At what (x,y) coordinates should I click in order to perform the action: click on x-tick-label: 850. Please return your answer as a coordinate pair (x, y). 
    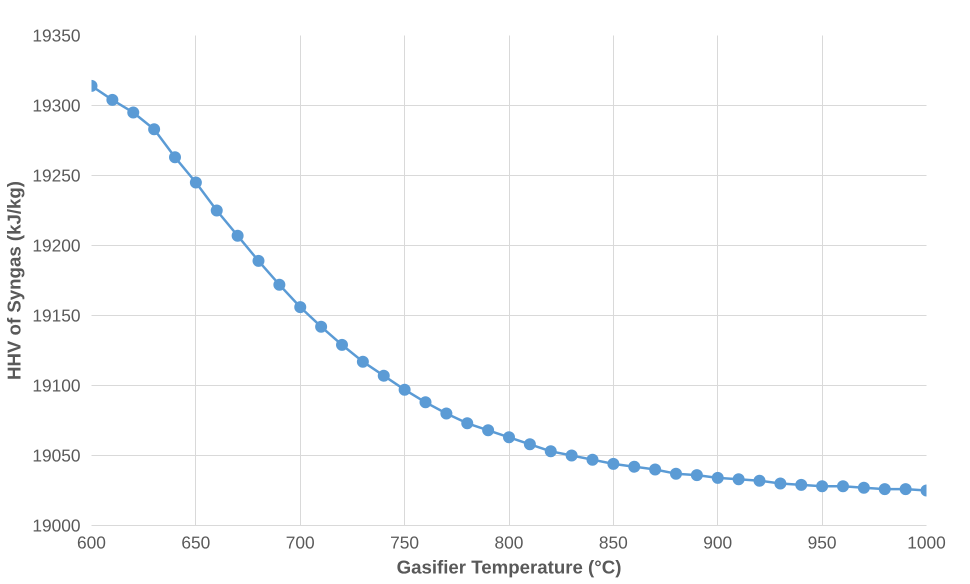
    Looking at the image, I should click on (613, 542).